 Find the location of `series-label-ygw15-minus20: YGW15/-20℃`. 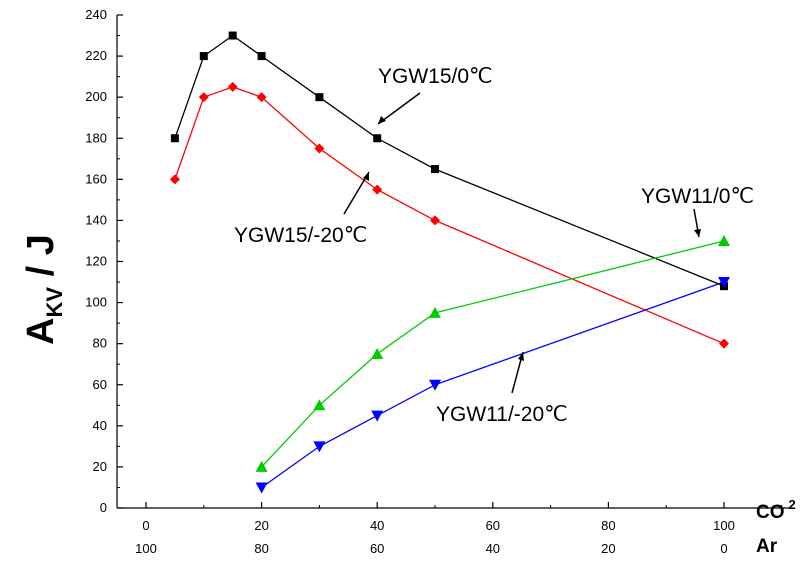

series-label-ygw15-minus20: YGW15/-20℃ is located at coordinates (300, 235).